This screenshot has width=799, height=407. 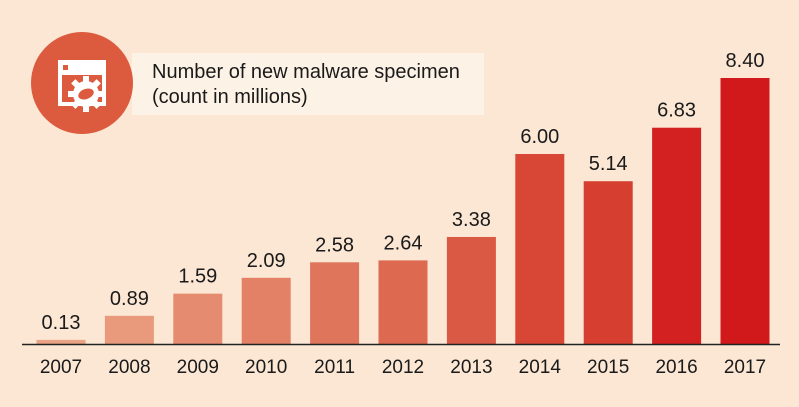 I want to click on value-label: 0.13, so click(x=61, y=323).